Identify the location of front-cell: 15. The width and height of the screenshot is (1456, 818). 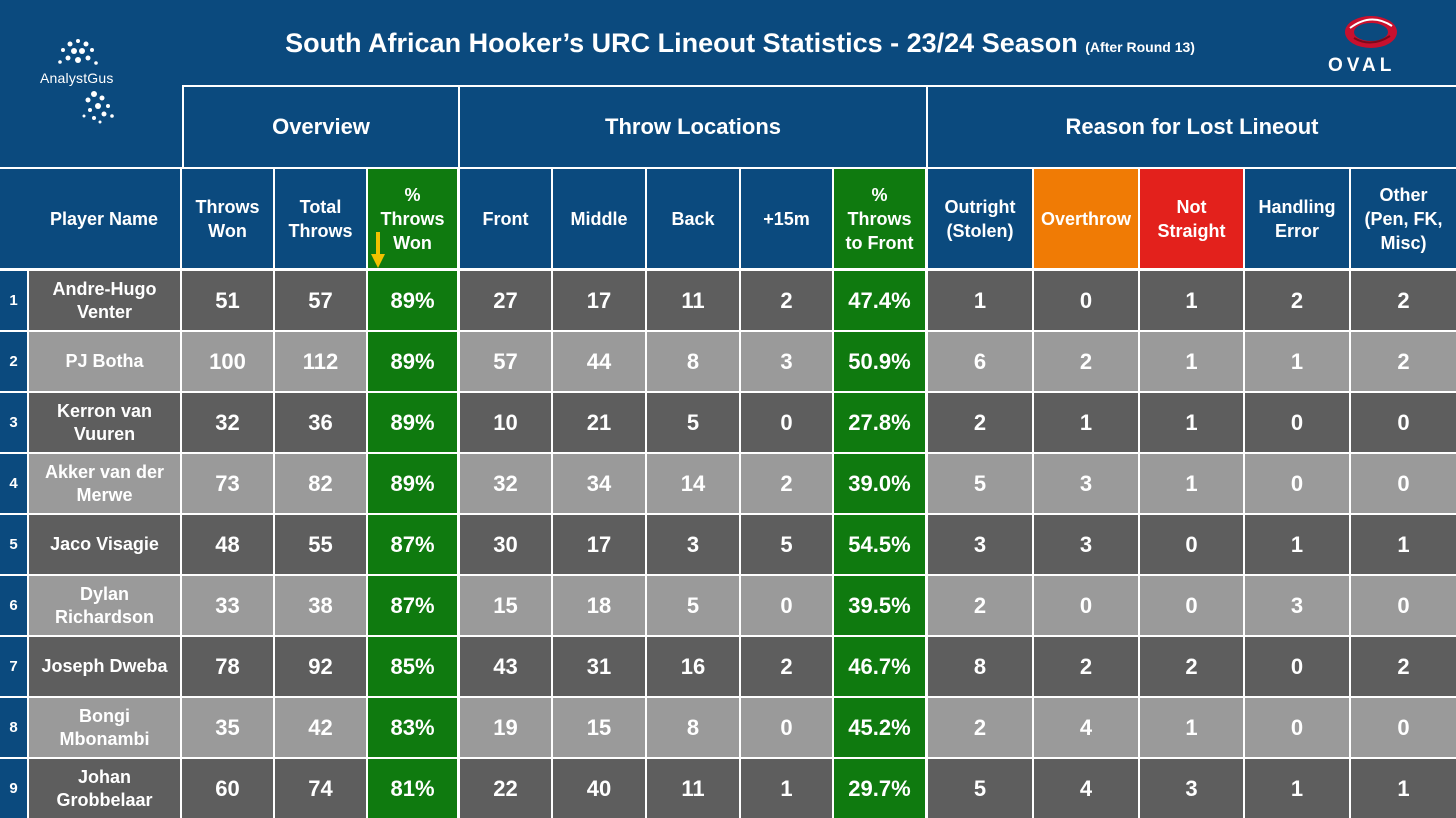
(505, 605).